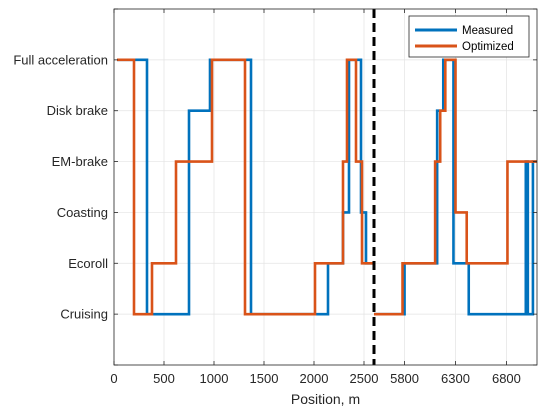  What do you see at coordinates (264, 378) in the screenshot?
I see `x-tick-label: 1500` at bounding box center [264, 378].